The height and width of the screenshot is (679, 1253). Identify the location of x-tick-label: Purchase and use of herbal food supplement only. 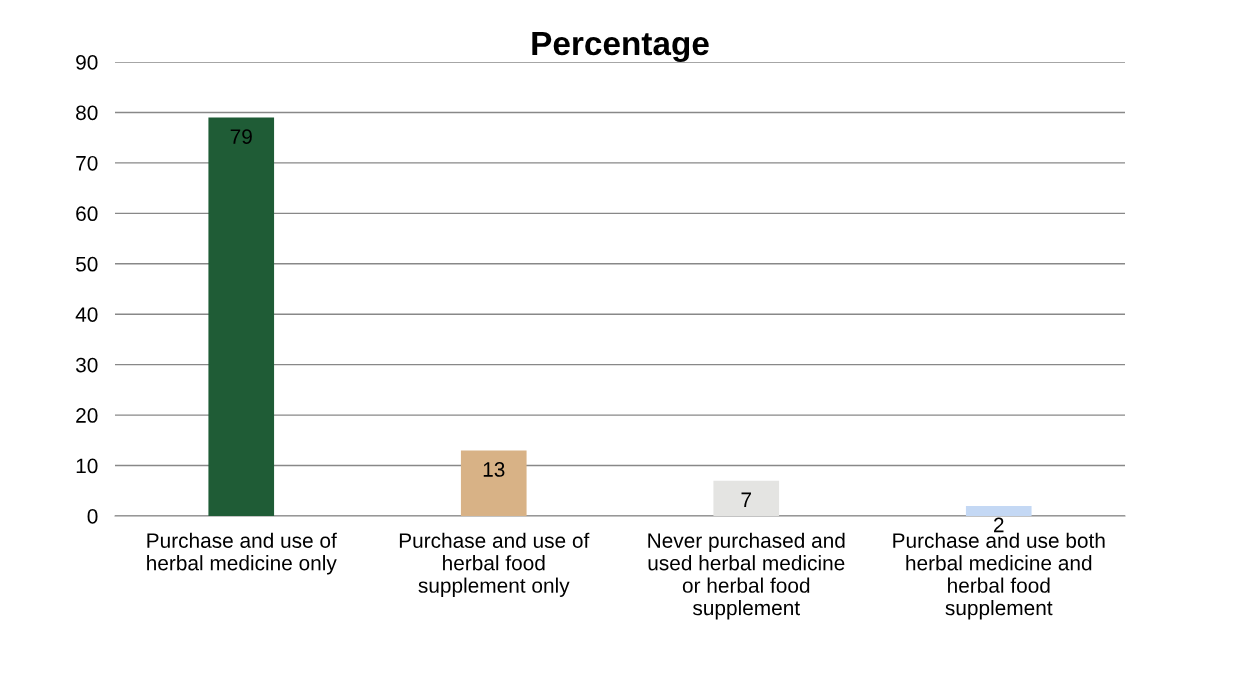
(494, 564).